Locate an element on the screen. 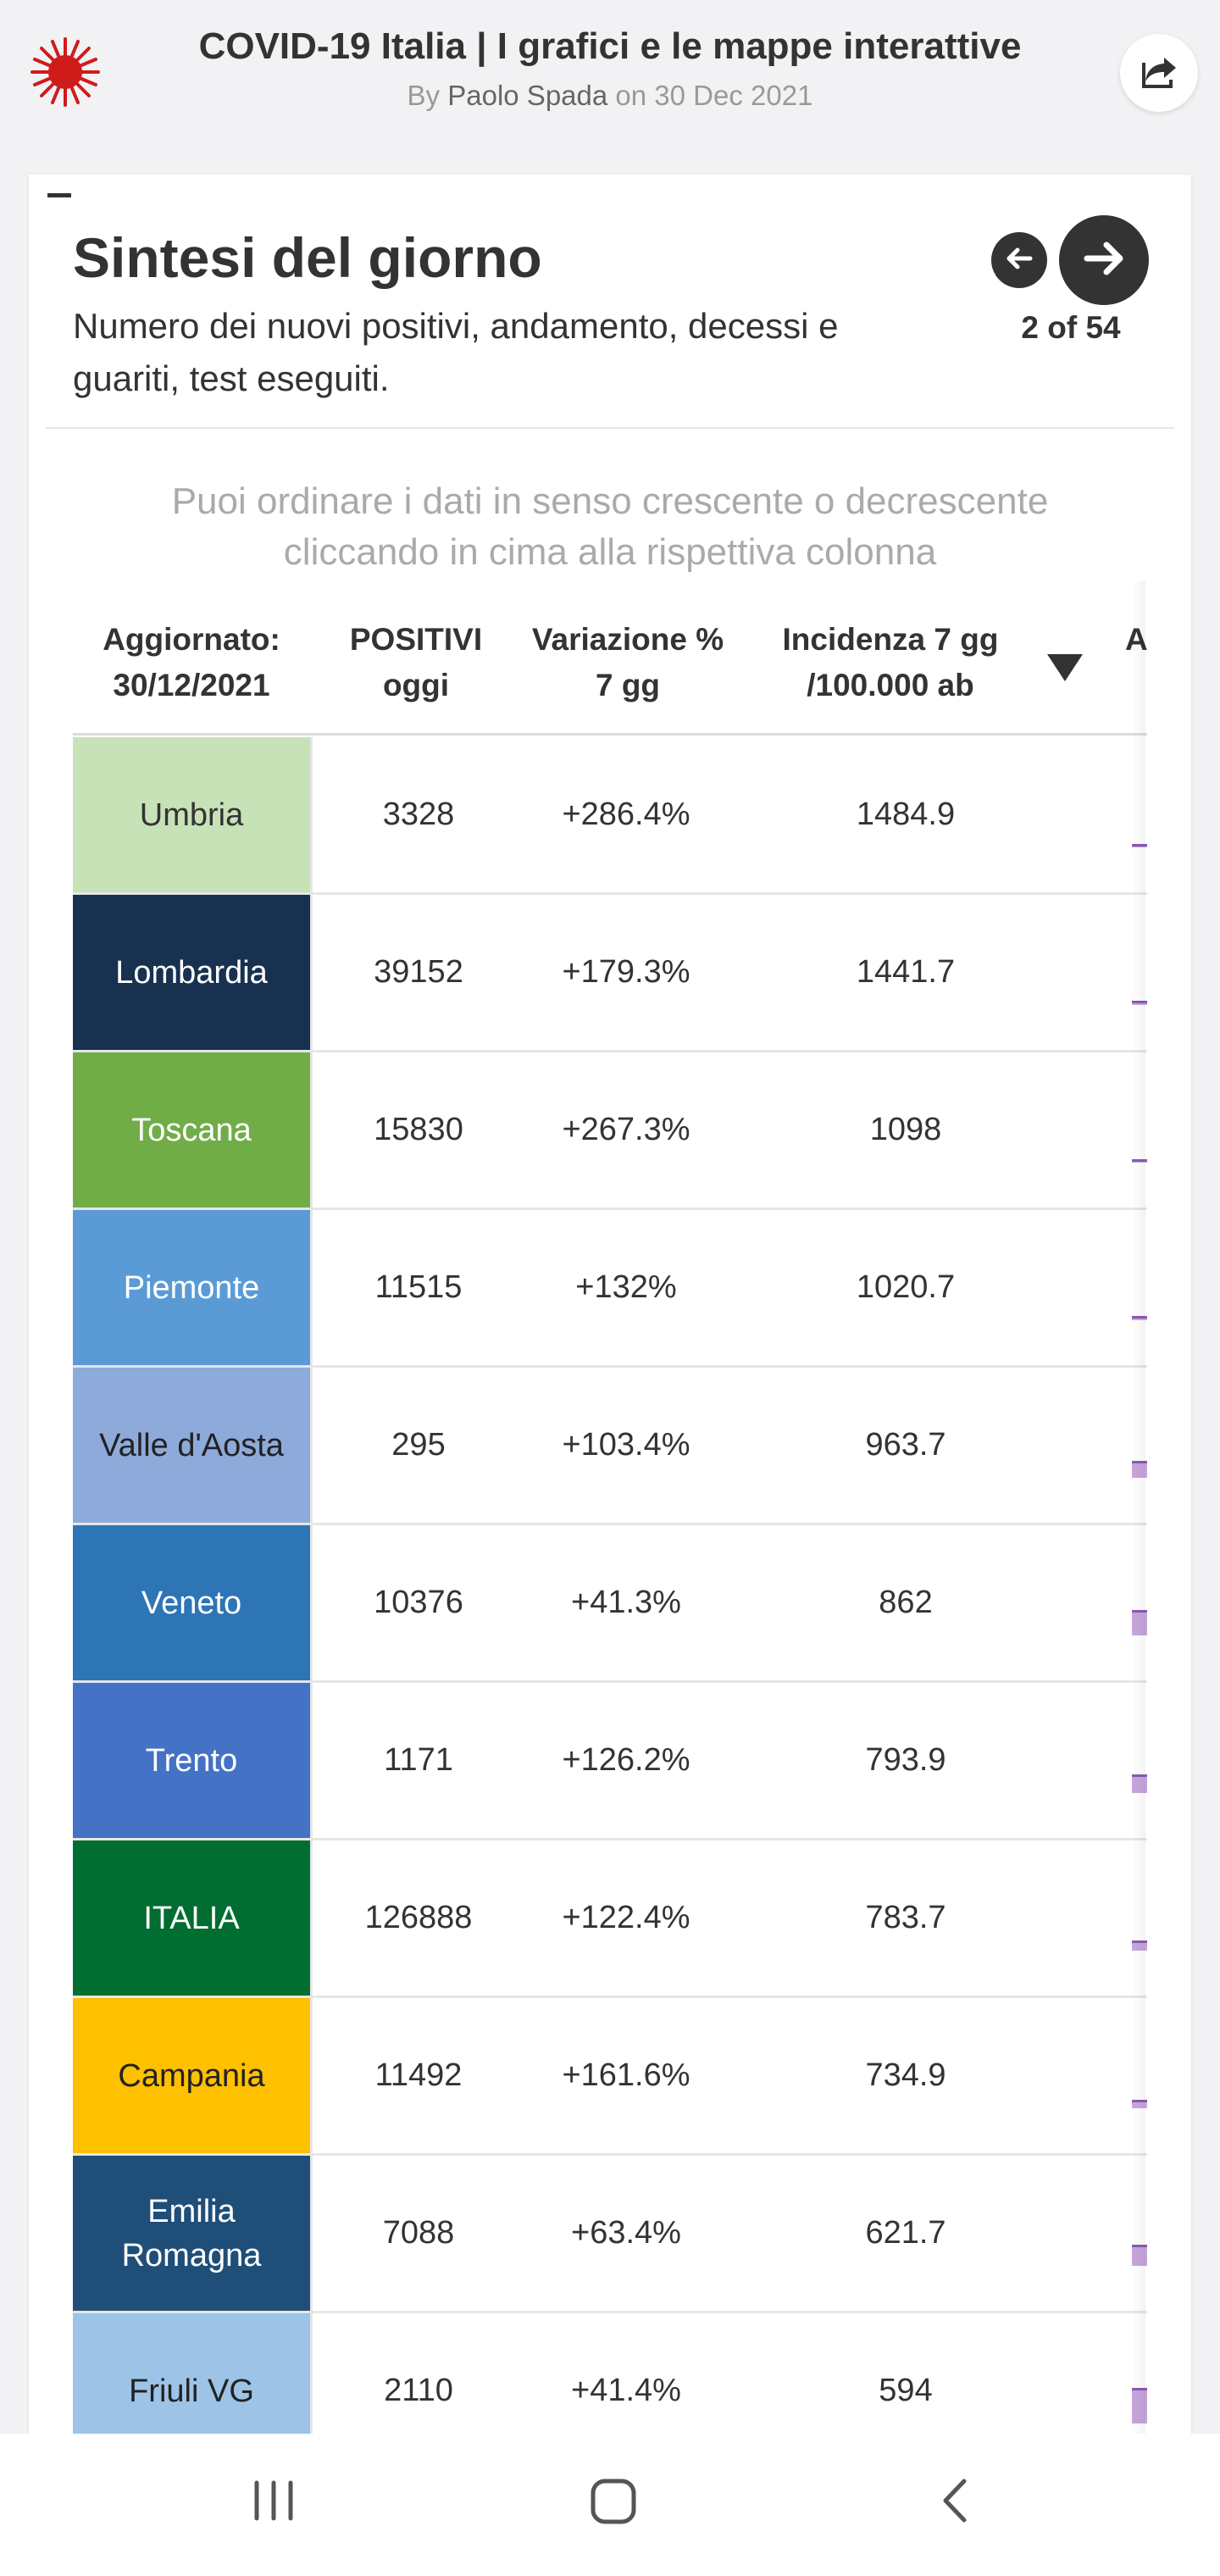 The image size is (1220, 2576). table-row: Emilia Romagna 7088 +63.4% 621.7 is located at coordinates (610, 2234).